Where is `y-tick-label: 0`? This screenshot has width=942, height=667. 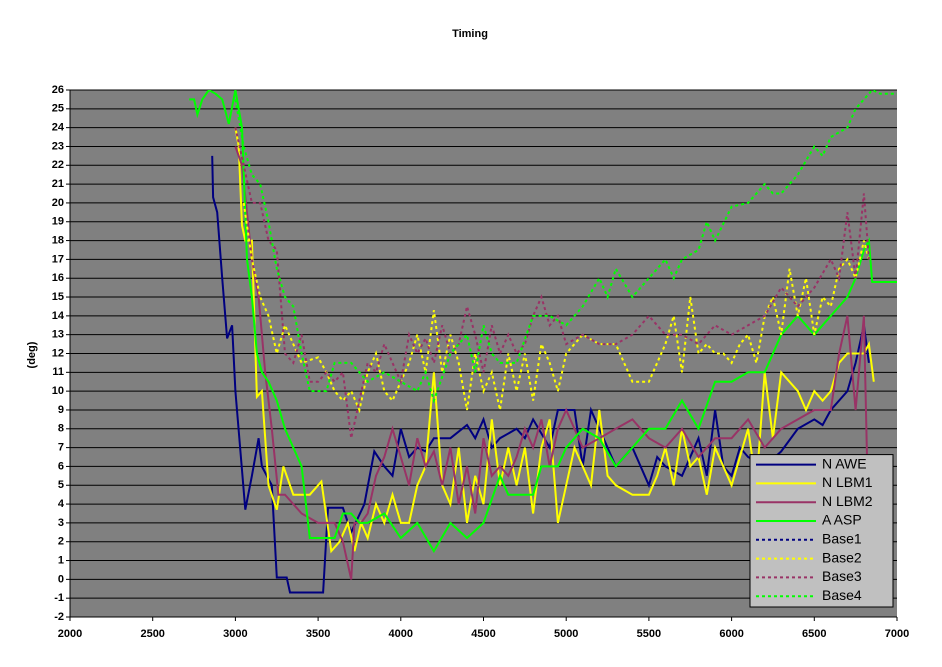
y-tick-label: 0 is located at coordinates (61, 579).